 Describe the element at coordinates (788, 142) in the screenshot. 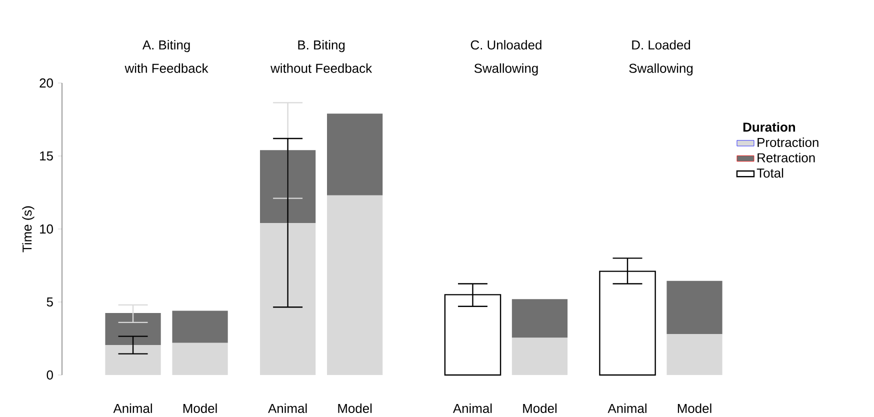

I see `legend-label: Protraction` at that location.